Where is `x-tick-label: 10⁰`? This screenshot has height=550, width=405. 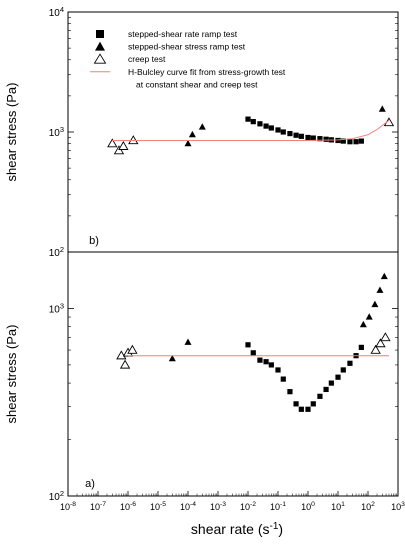 x-tick-label: 10⁰ is located at coordinates (308, 506).